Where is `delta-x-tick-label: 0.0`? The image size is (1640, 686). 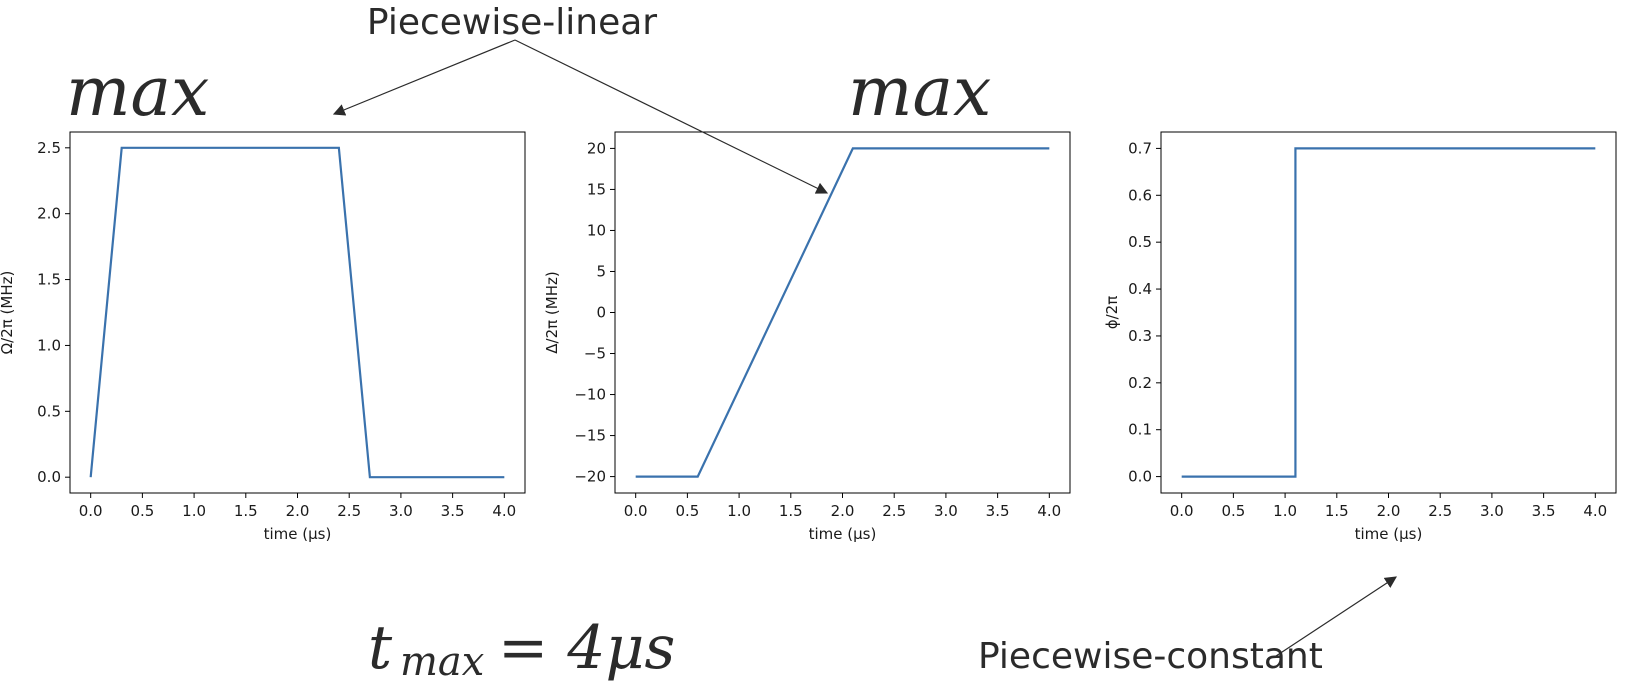 delta-x-tick-label: 0.0 is located at coordinates (636, 511).